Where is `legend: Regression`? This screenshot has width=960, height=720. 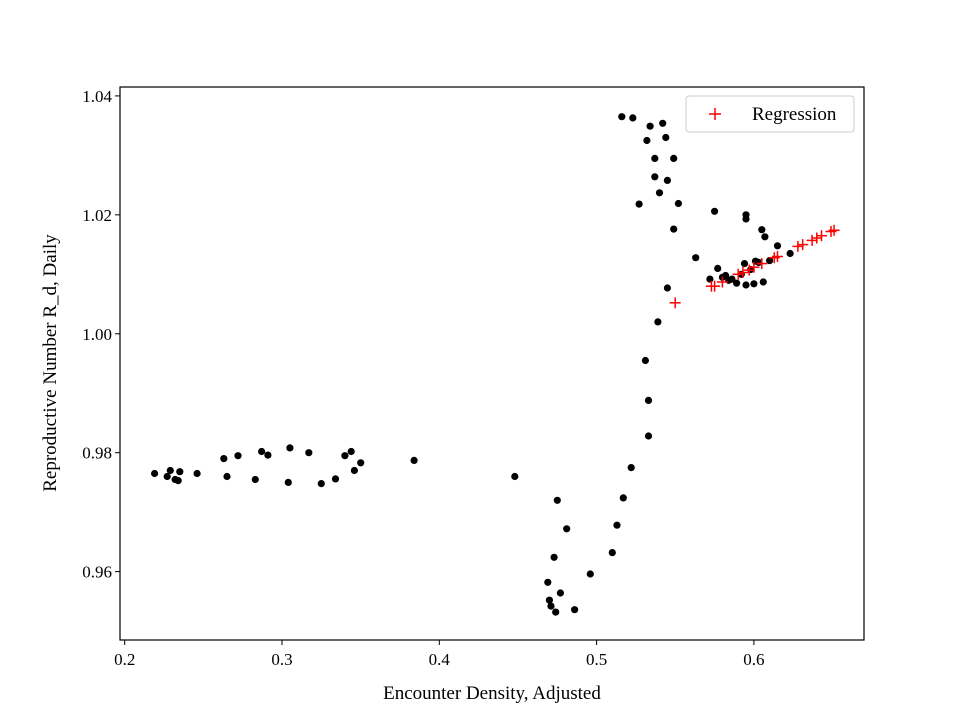 legend: Regression is located at coordinates (770, 114).